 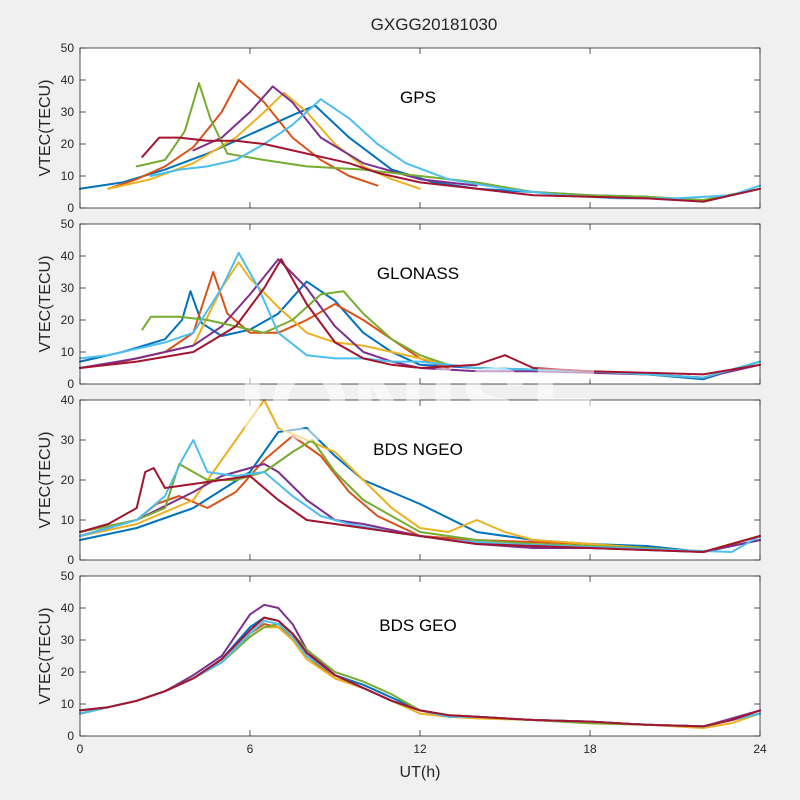 What do you see at coordinates (420, 772) in the screenshot?
I see `x-axis-label: UT(h)` at bounding box center [420, 772].